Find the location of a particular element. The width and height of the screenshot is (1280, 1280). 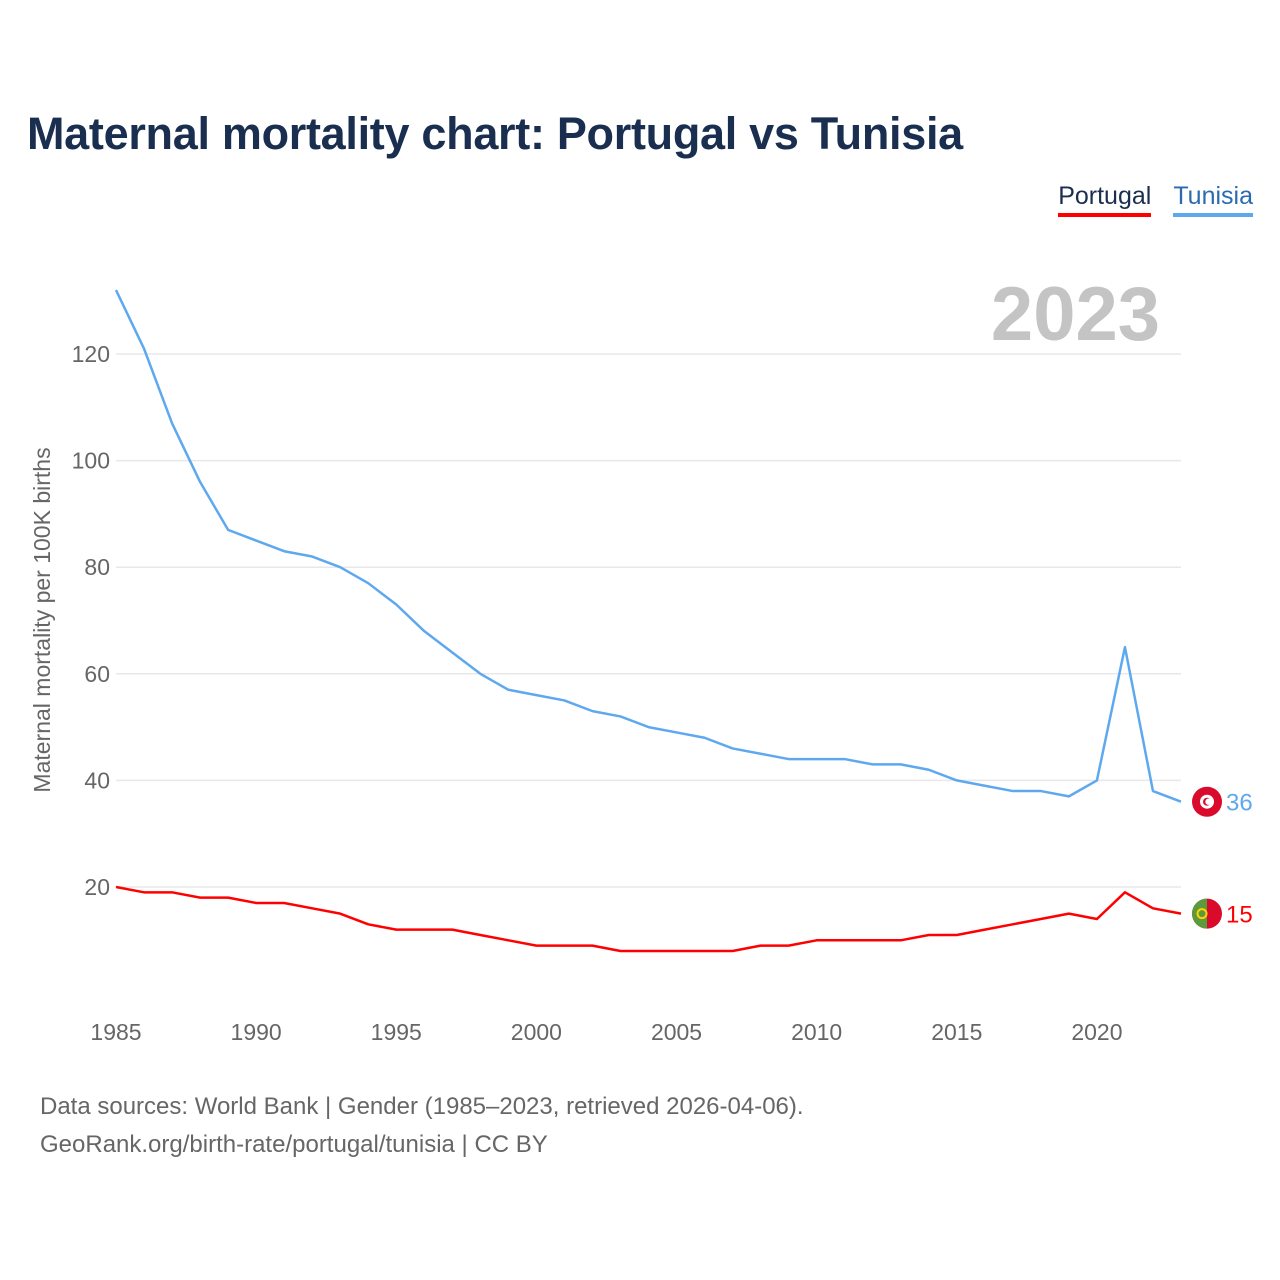

end-value-tunisia: 36 is located at coordinates (1239, 803).